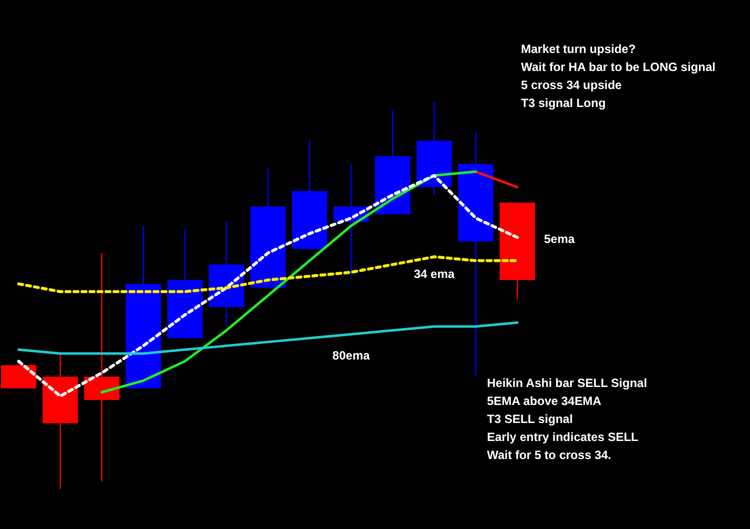 The width and height of the screenshot is (750, 529). I want to click on annotation: Heikin Ashi bar SELL Signal 5EMA above 34EMA T3 SELL signal Early entry indicates SELL Wait for 5 to cross 34., so click(567, 419).